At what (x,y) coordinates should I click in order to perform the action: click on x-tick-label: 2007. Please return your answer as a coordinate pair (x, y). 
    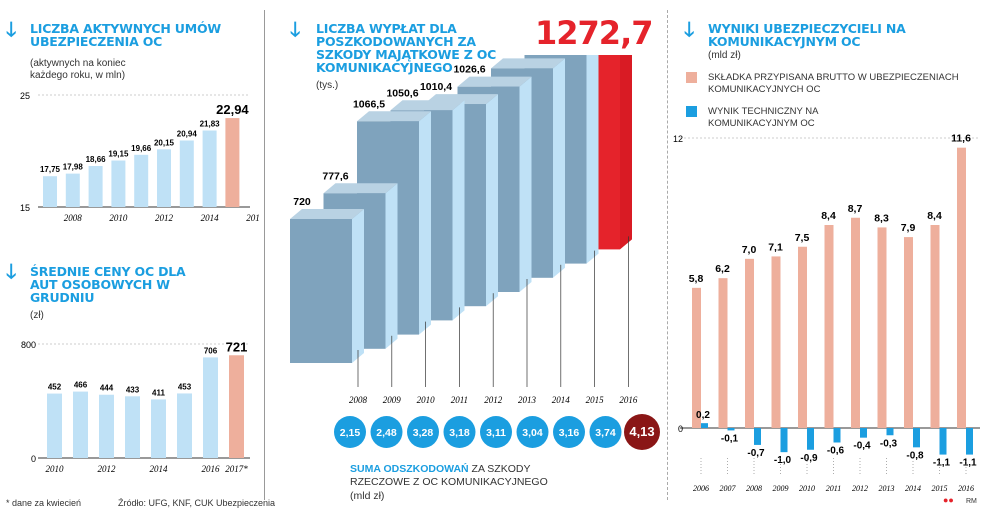
    Looking at the image, I should click on (728, 488).